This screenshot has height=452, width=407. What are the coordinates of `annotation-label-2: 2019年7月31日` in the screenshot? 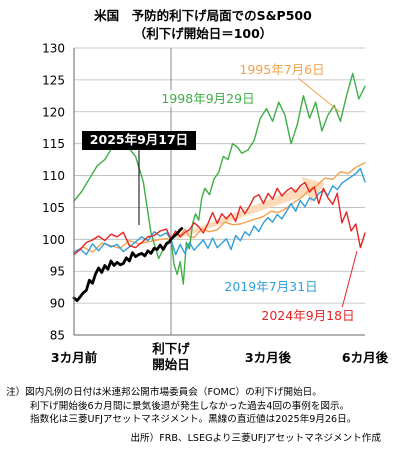 It's located at (270, 286).